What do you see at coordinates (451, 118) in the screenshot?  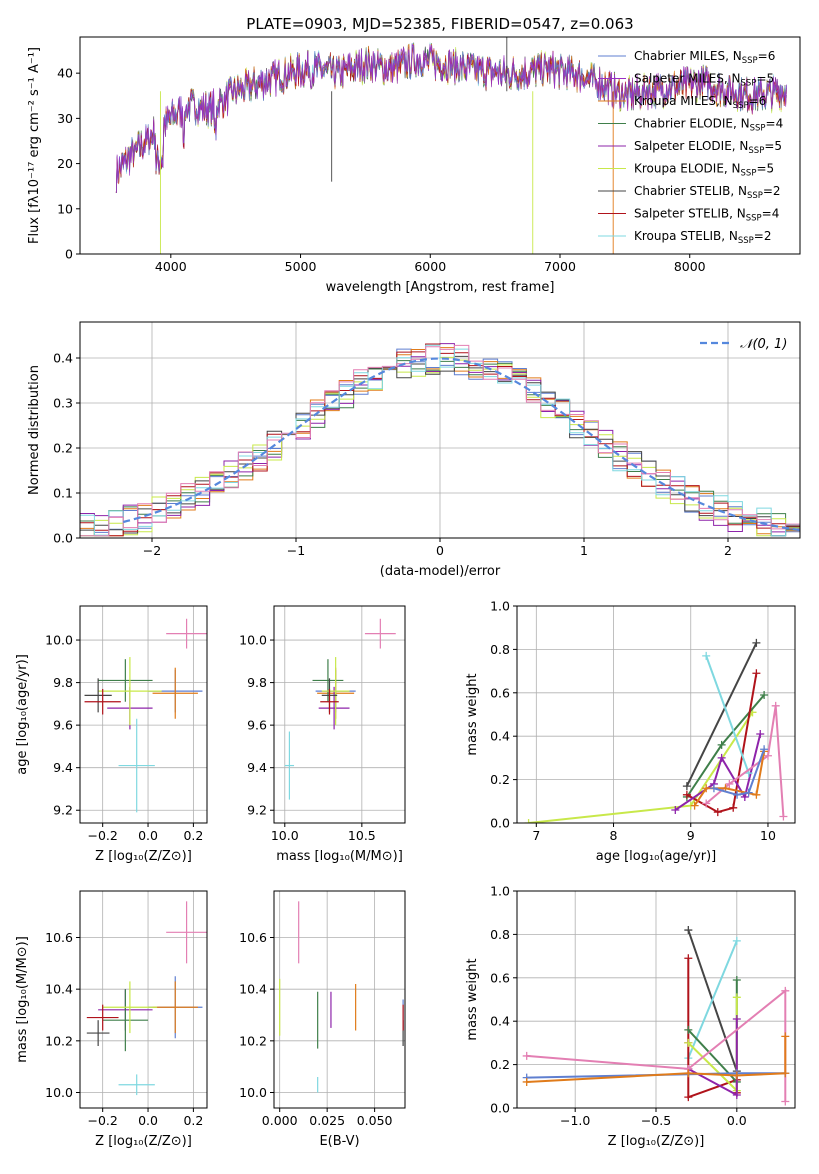 I see `spectrum-line-salpeter_miles` at bounding box center [451, 118].